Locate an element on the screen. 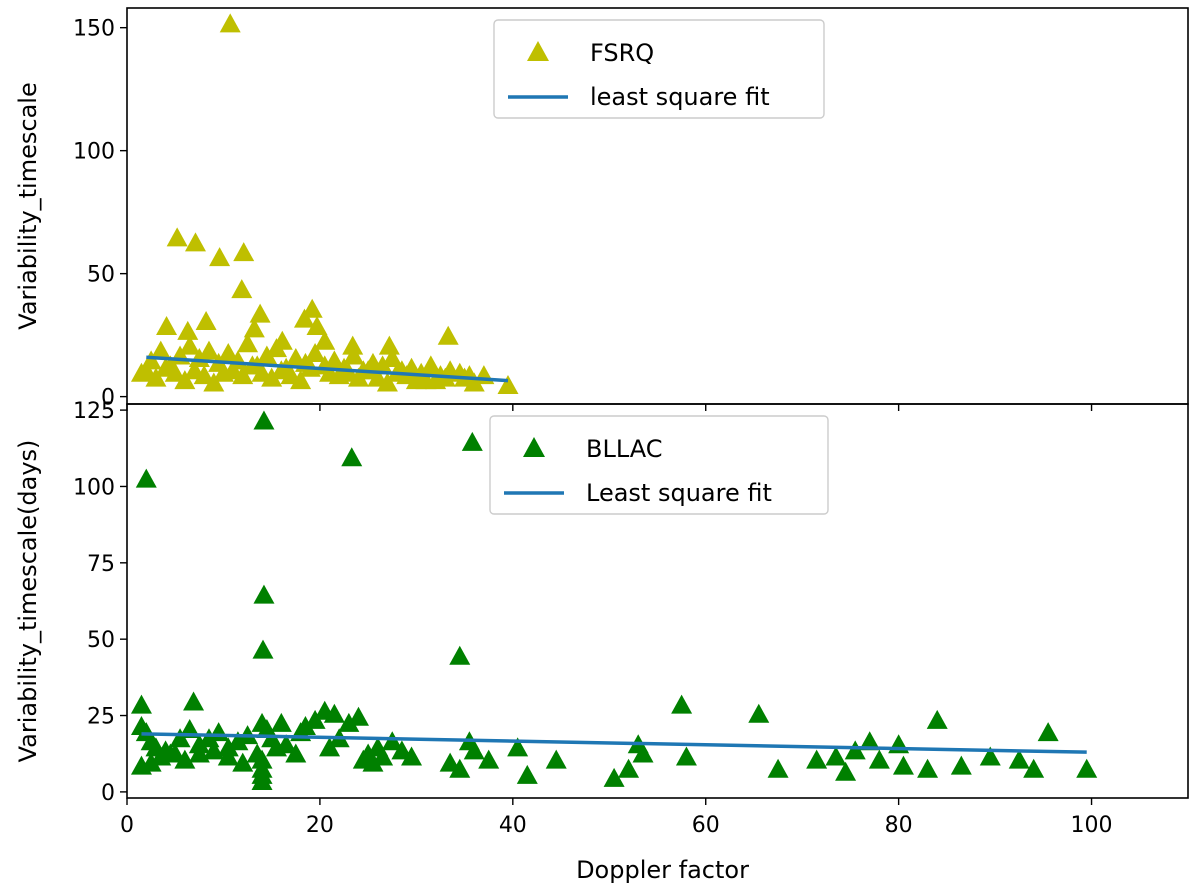 The height and width of the screenshot is (894, 1200). x-axis-label: Doppler factor is located at coordinates (662, 870).